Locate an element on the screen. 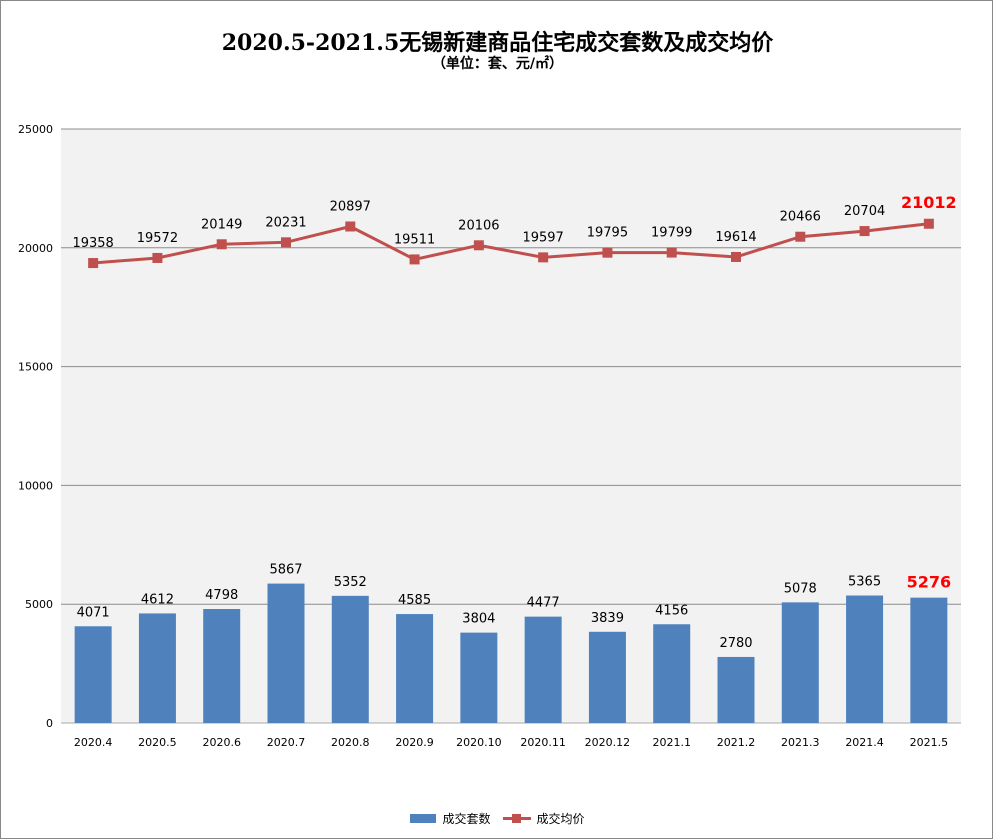 This screenshot has height=839, width=993. bar-data-label: 4156 is located at coordinates (671, 610).